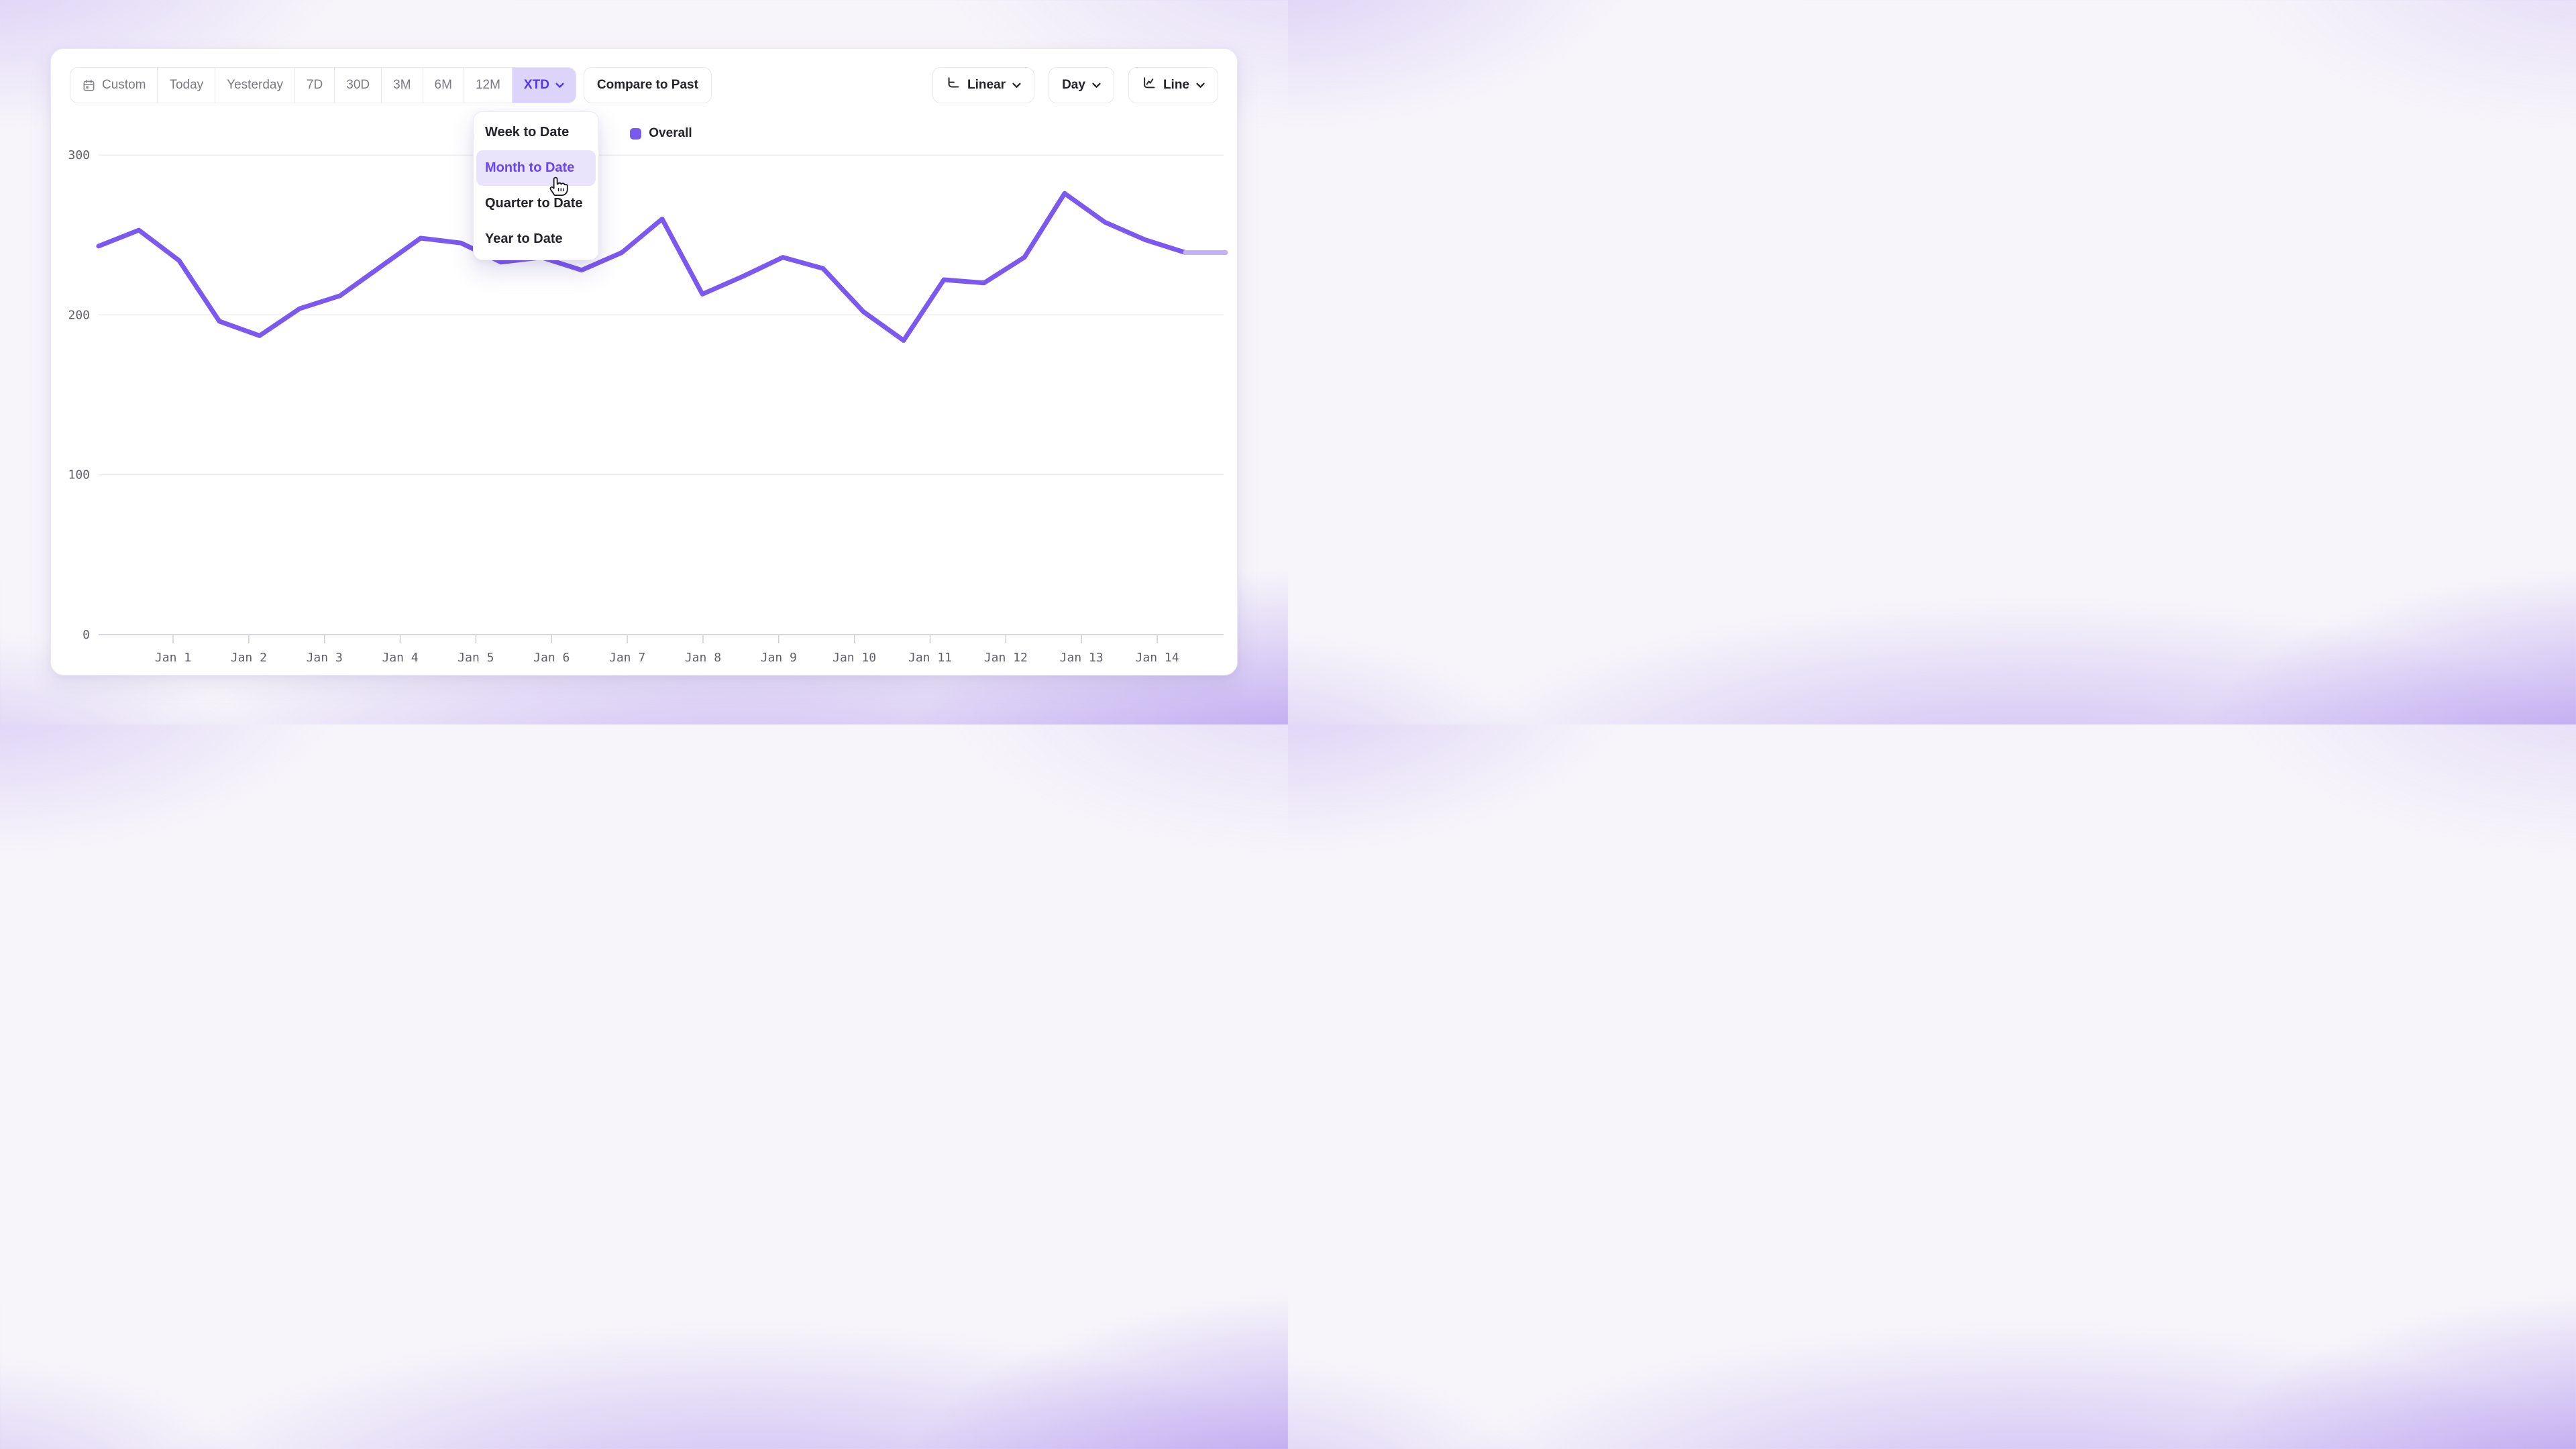 This screenshot has height=1449, width=2576. Describe the element at coordinates (536, 168) in the screenshot. I see `menu-item-month-to-date: Month to Date` at that location.